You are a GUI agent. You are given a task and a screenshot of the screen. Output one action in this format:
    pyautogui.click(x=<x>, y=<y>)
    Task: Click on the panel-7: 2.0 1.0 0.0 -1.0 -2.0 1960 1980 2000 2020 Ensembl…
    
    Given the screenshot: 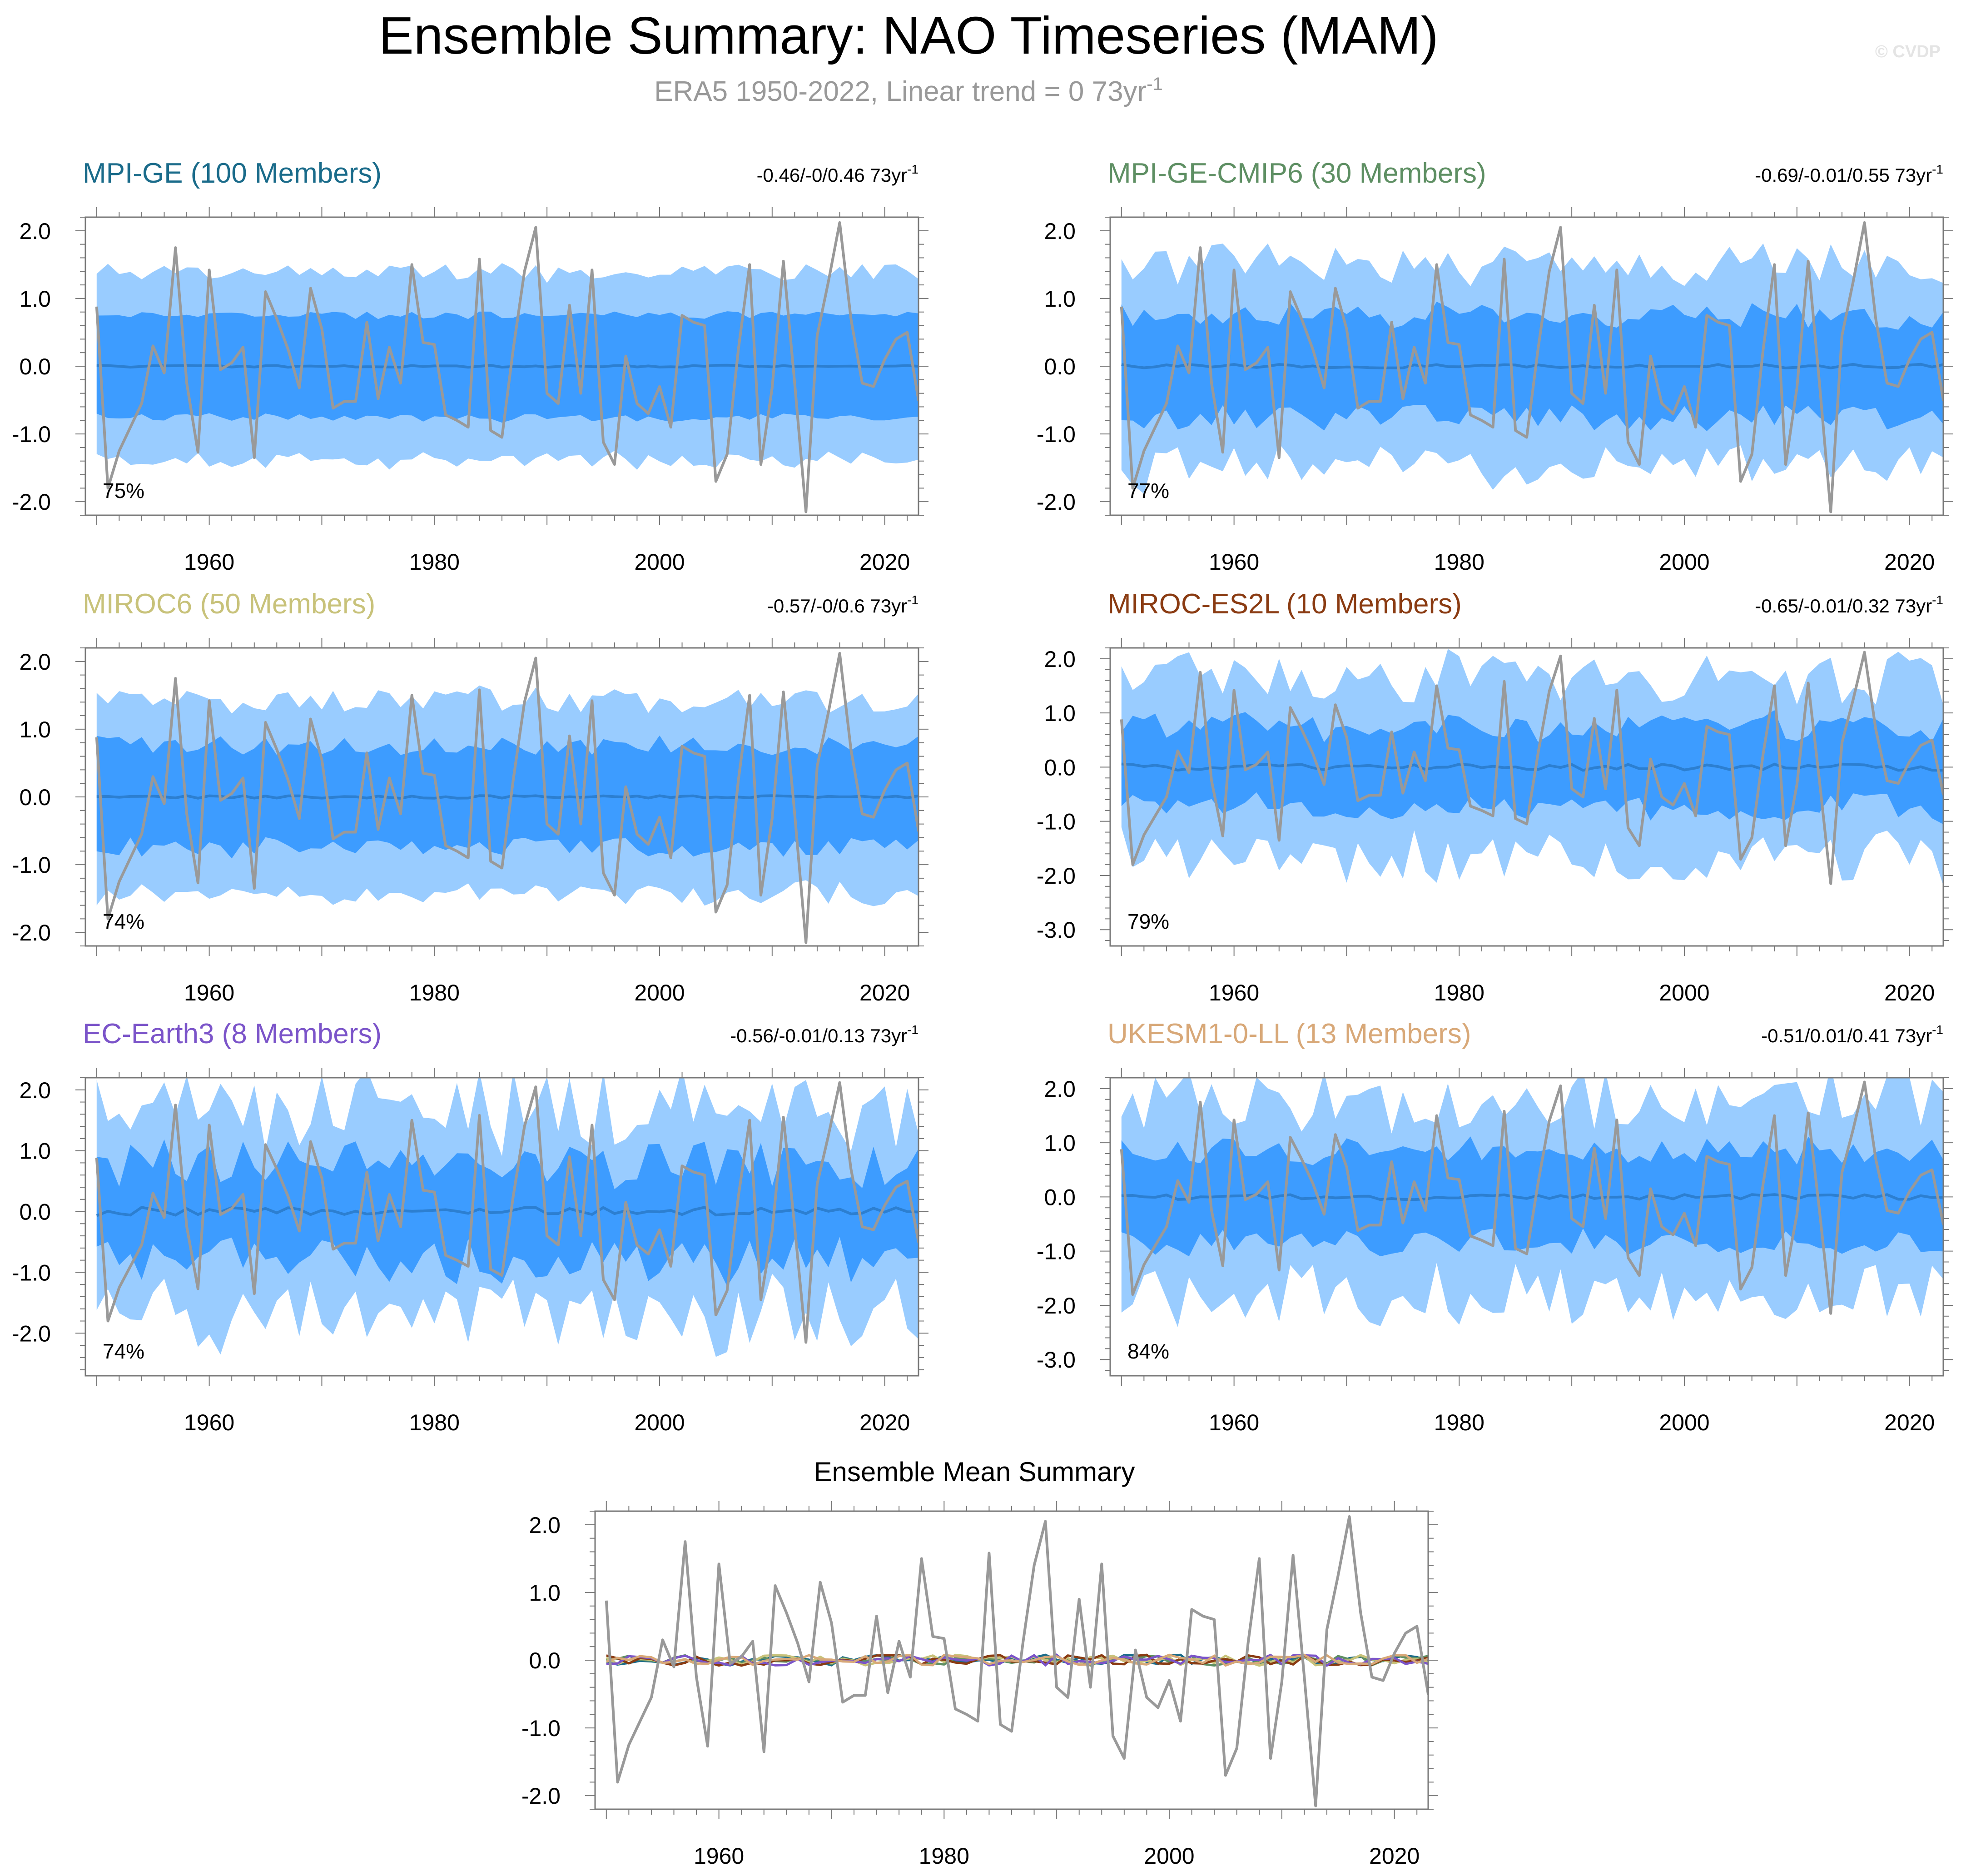 What is the action you would take?
    pyautogui.click(x=979, y=1663)
    